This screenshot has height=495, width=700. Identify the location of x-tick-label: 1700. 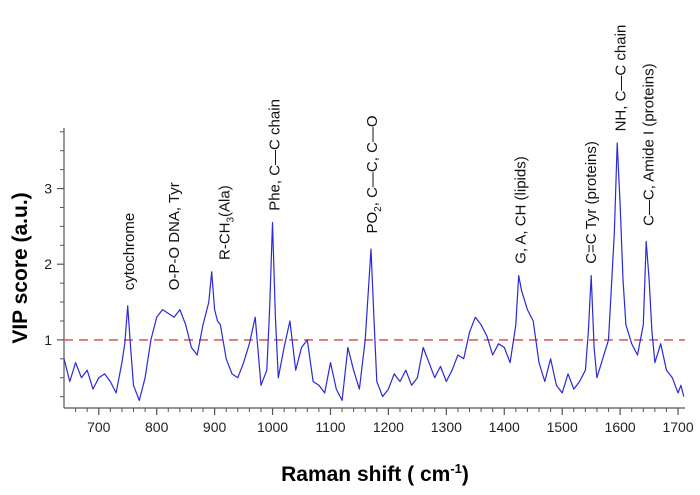
(677, 427).